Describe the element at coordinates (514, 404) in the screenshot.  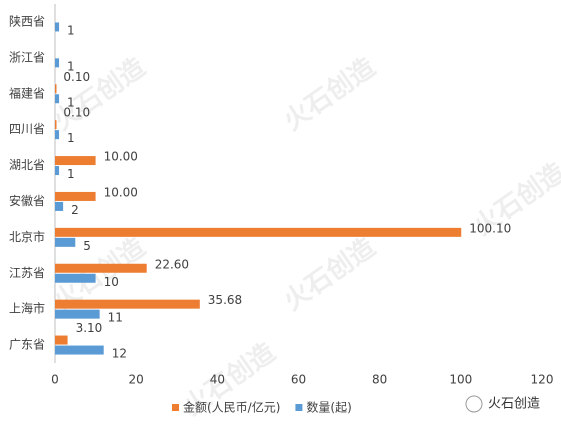
I see `source-badge: 火石创造` at that location.